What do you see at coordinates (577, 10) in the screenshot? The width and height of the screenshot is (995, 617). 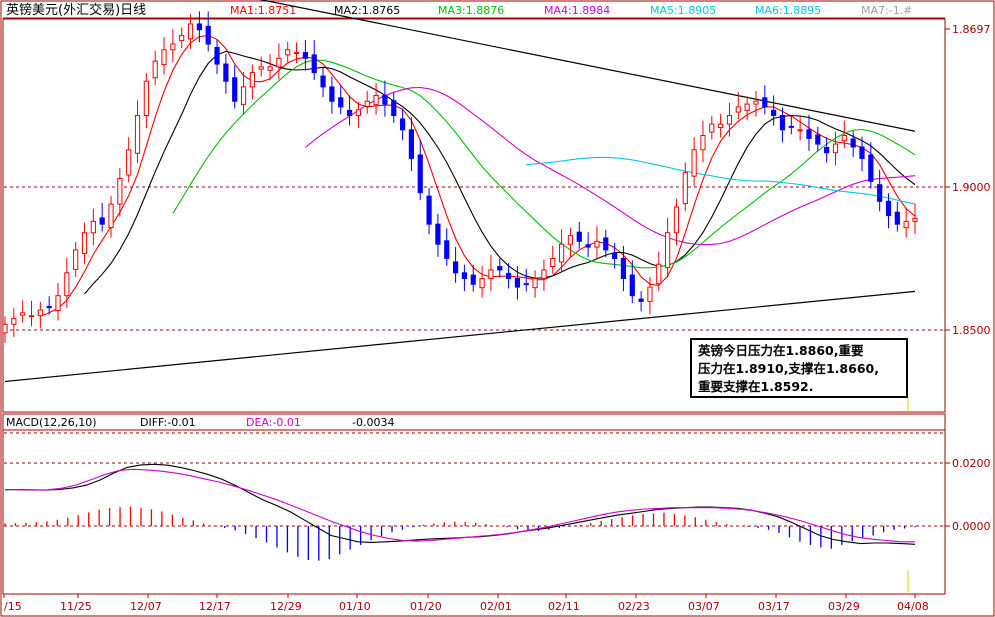 I see `ma4-label: MA4:1.8984` at bounding box center [577, 10].